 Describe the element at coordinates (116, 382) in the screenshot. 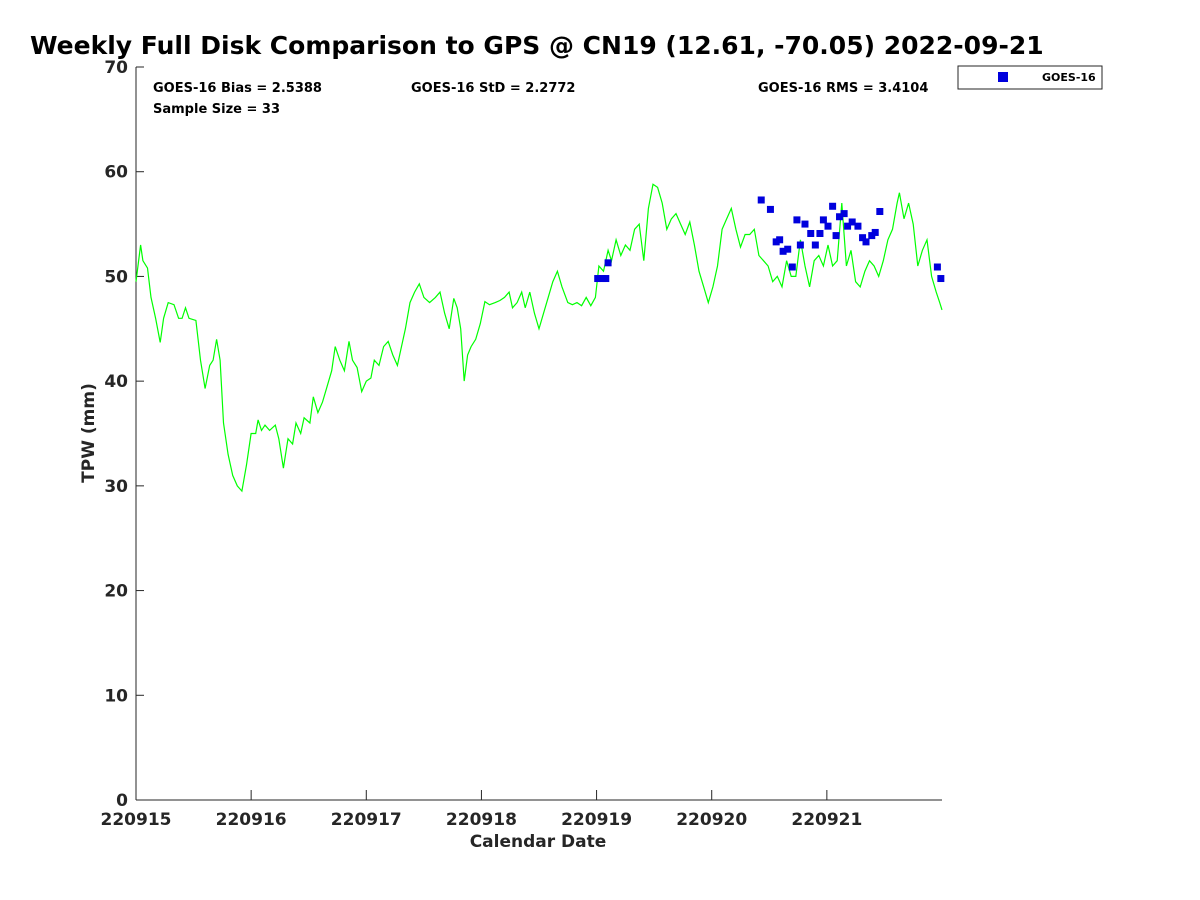

I see `y-tick-label: 40` at that location.